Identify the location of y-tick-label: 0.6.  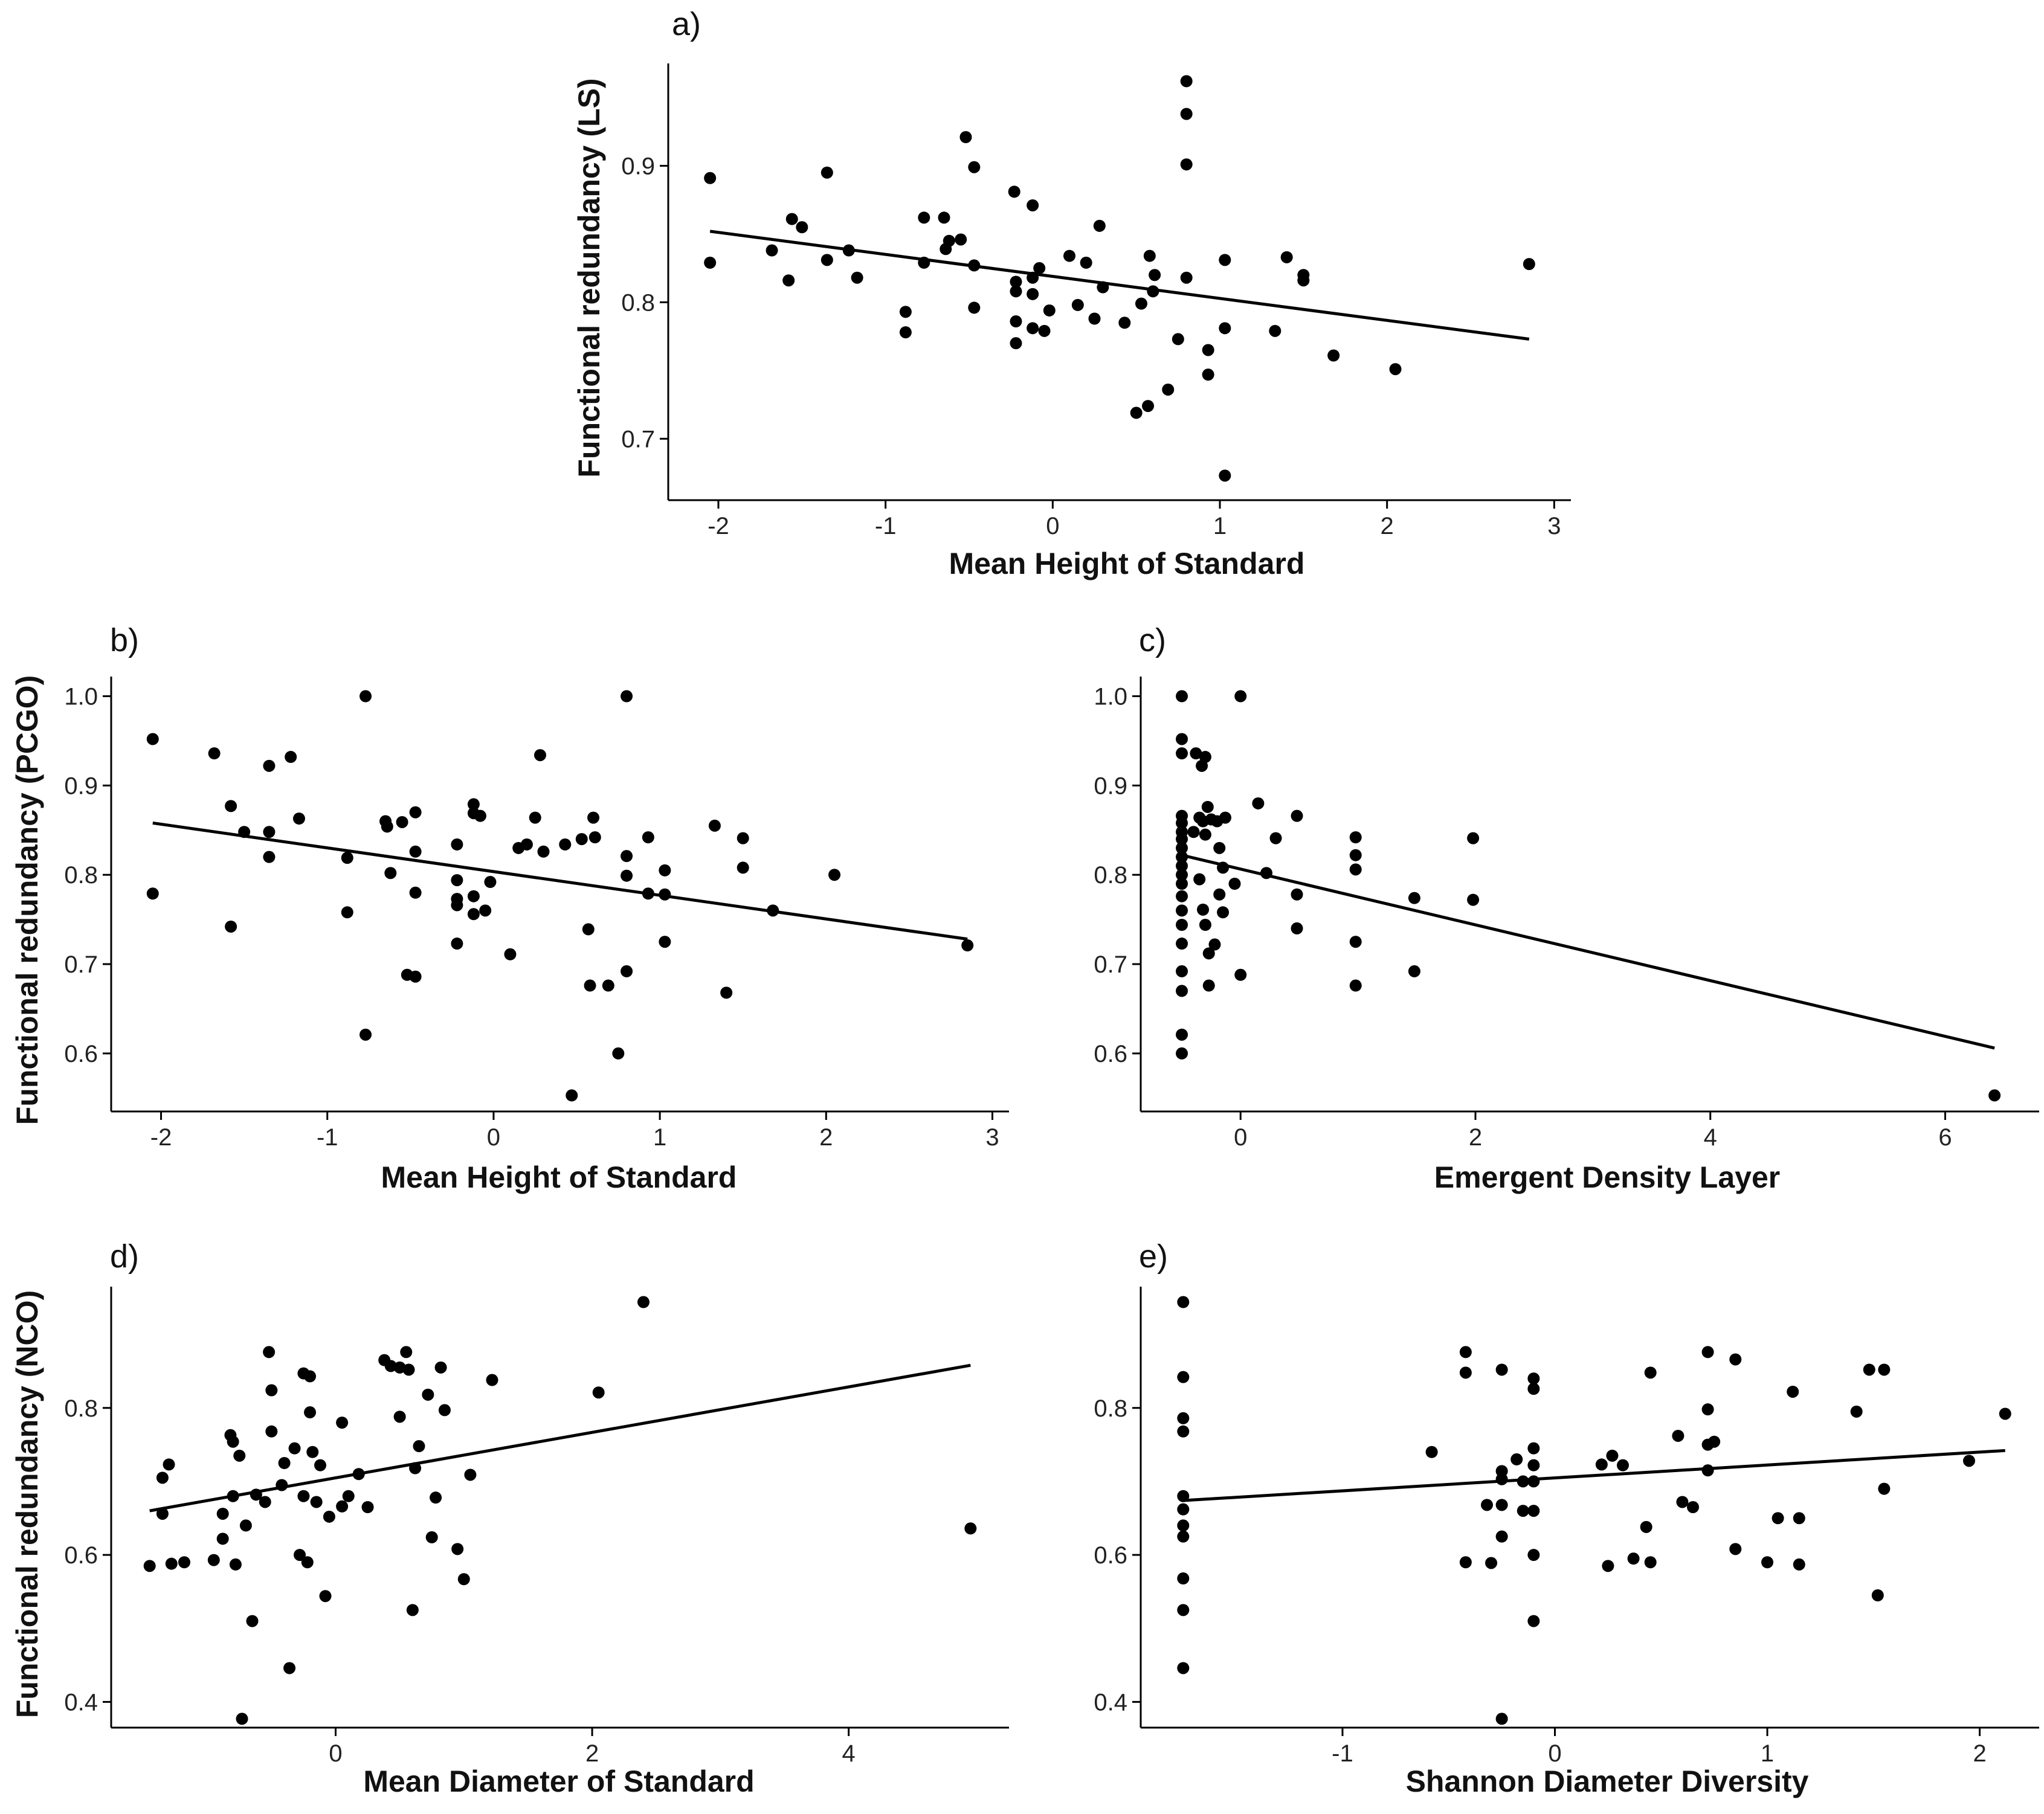
(1110, 1555).